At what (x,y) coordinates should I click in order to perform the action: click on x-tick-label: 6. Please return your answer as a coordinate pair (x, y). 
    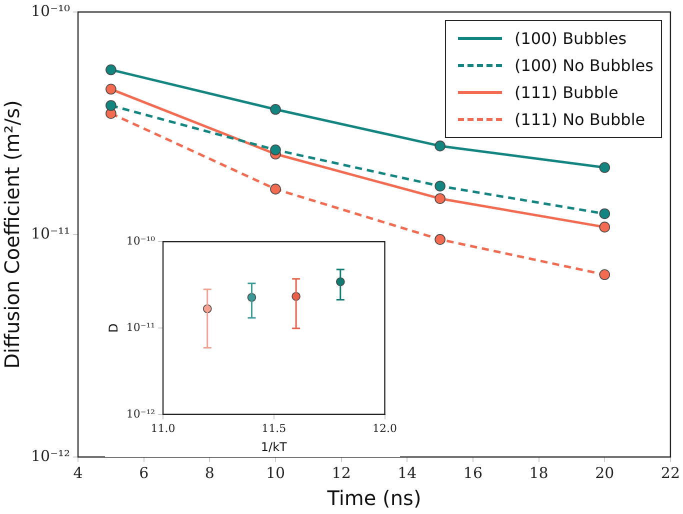
    Looking at the image, I should click on (144, 473).